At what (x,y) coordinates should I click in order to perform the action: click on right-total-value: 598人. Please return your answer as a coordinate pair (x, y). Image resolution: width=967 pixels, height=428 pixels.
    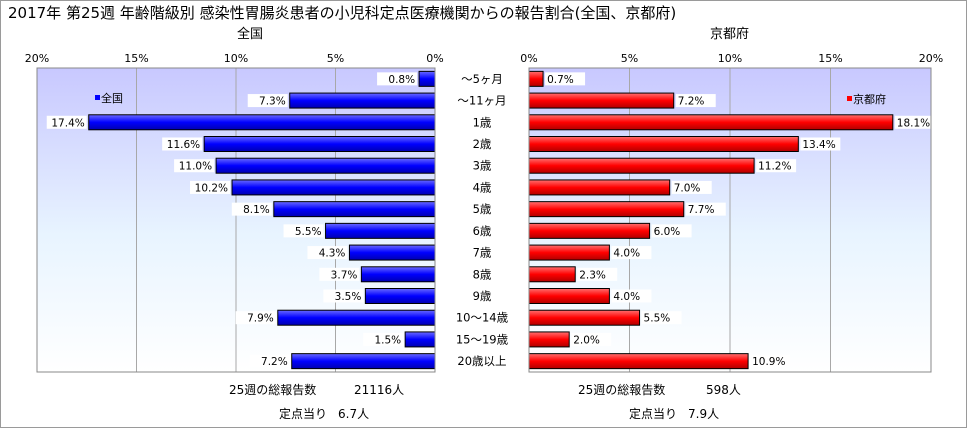
    Looking at the image, I should click on (723, 390).